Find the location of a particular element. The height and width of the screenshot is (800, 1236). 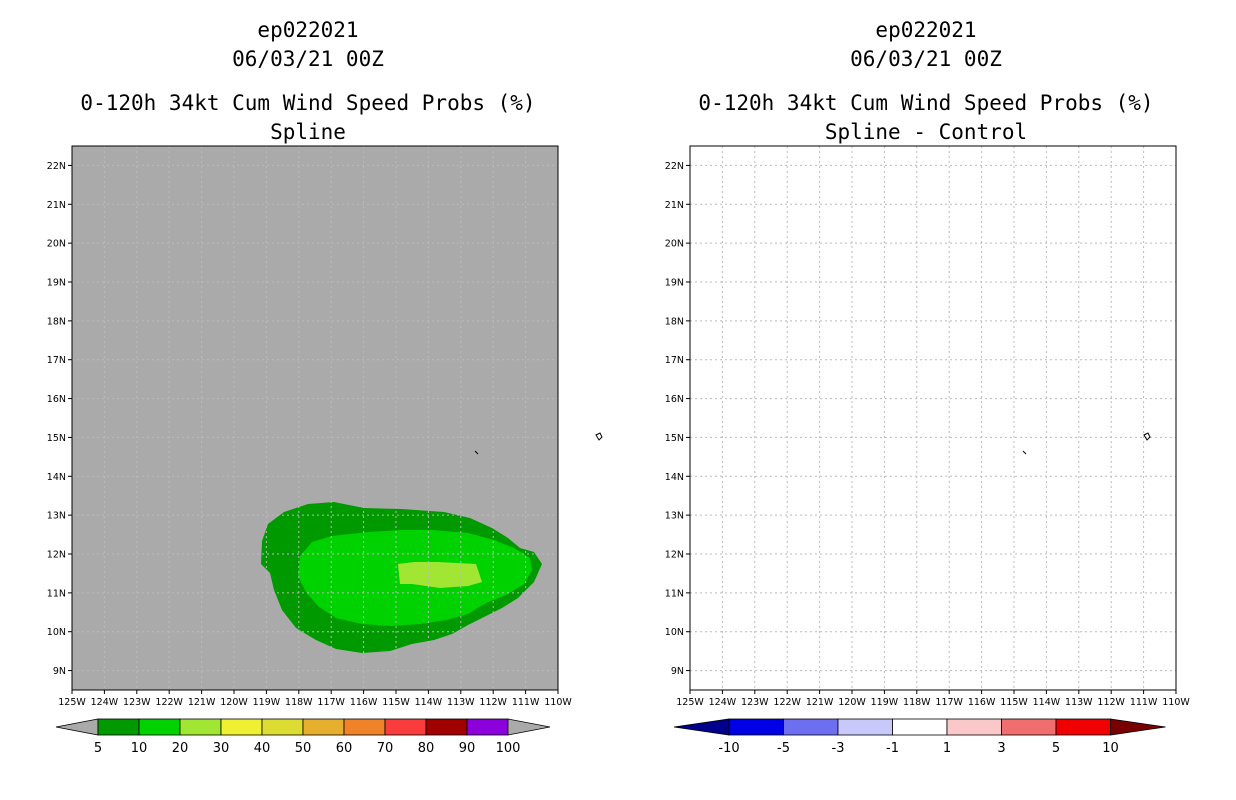

lat-tick-label: 9N is located at coordinates (59, 671).